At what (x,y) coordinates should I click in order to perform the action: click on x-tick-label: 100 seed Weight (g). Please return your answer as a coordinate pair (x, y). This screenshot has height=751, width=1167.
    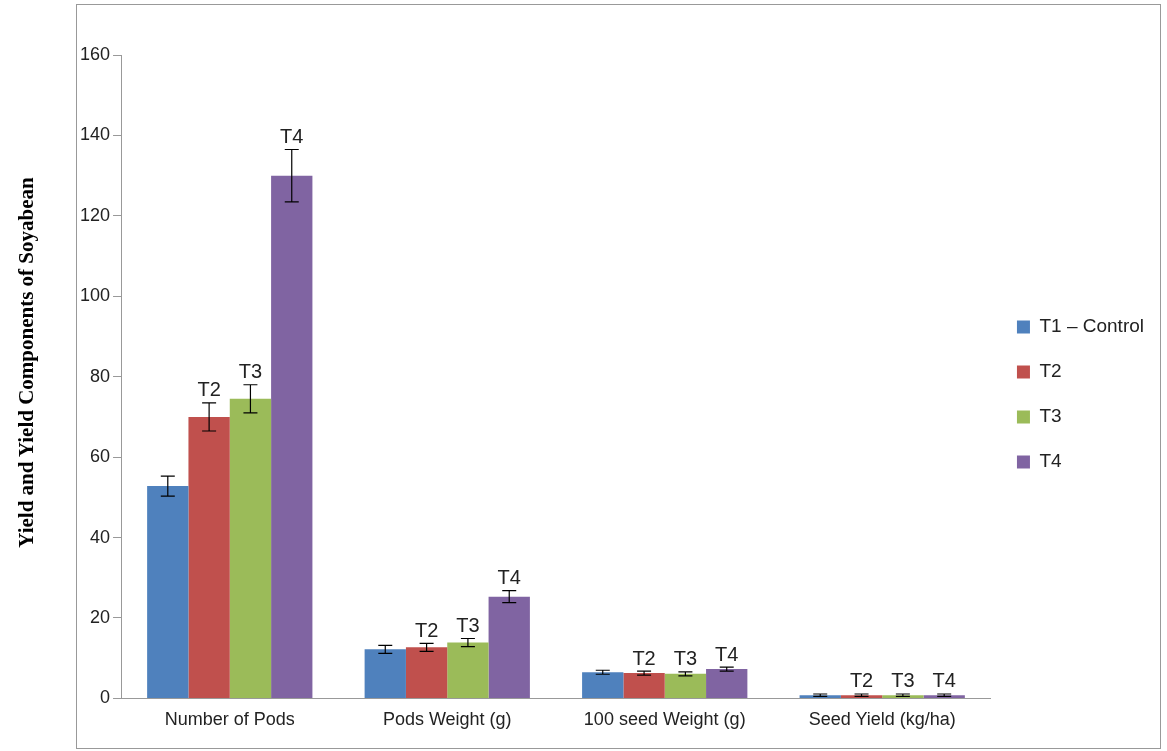
    Looking at the image, I should click on (664, 719).